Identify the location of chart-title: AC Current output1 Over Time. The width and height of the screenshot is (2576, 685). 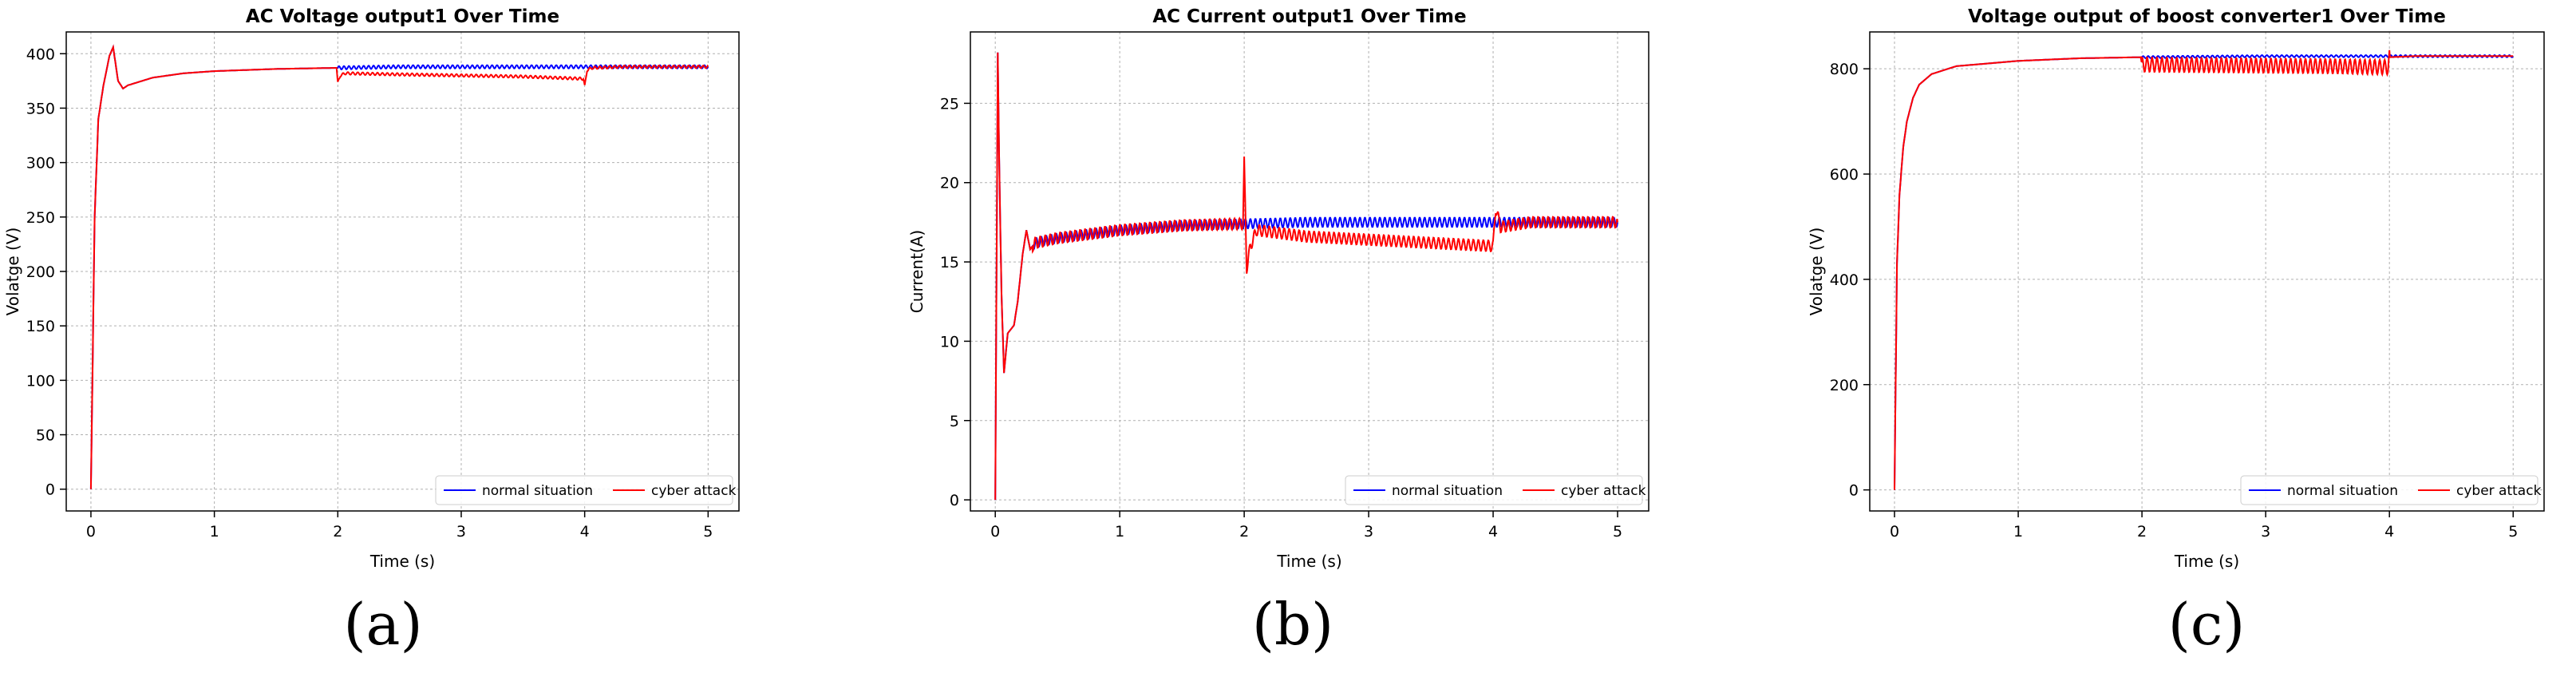
(1309, 16).